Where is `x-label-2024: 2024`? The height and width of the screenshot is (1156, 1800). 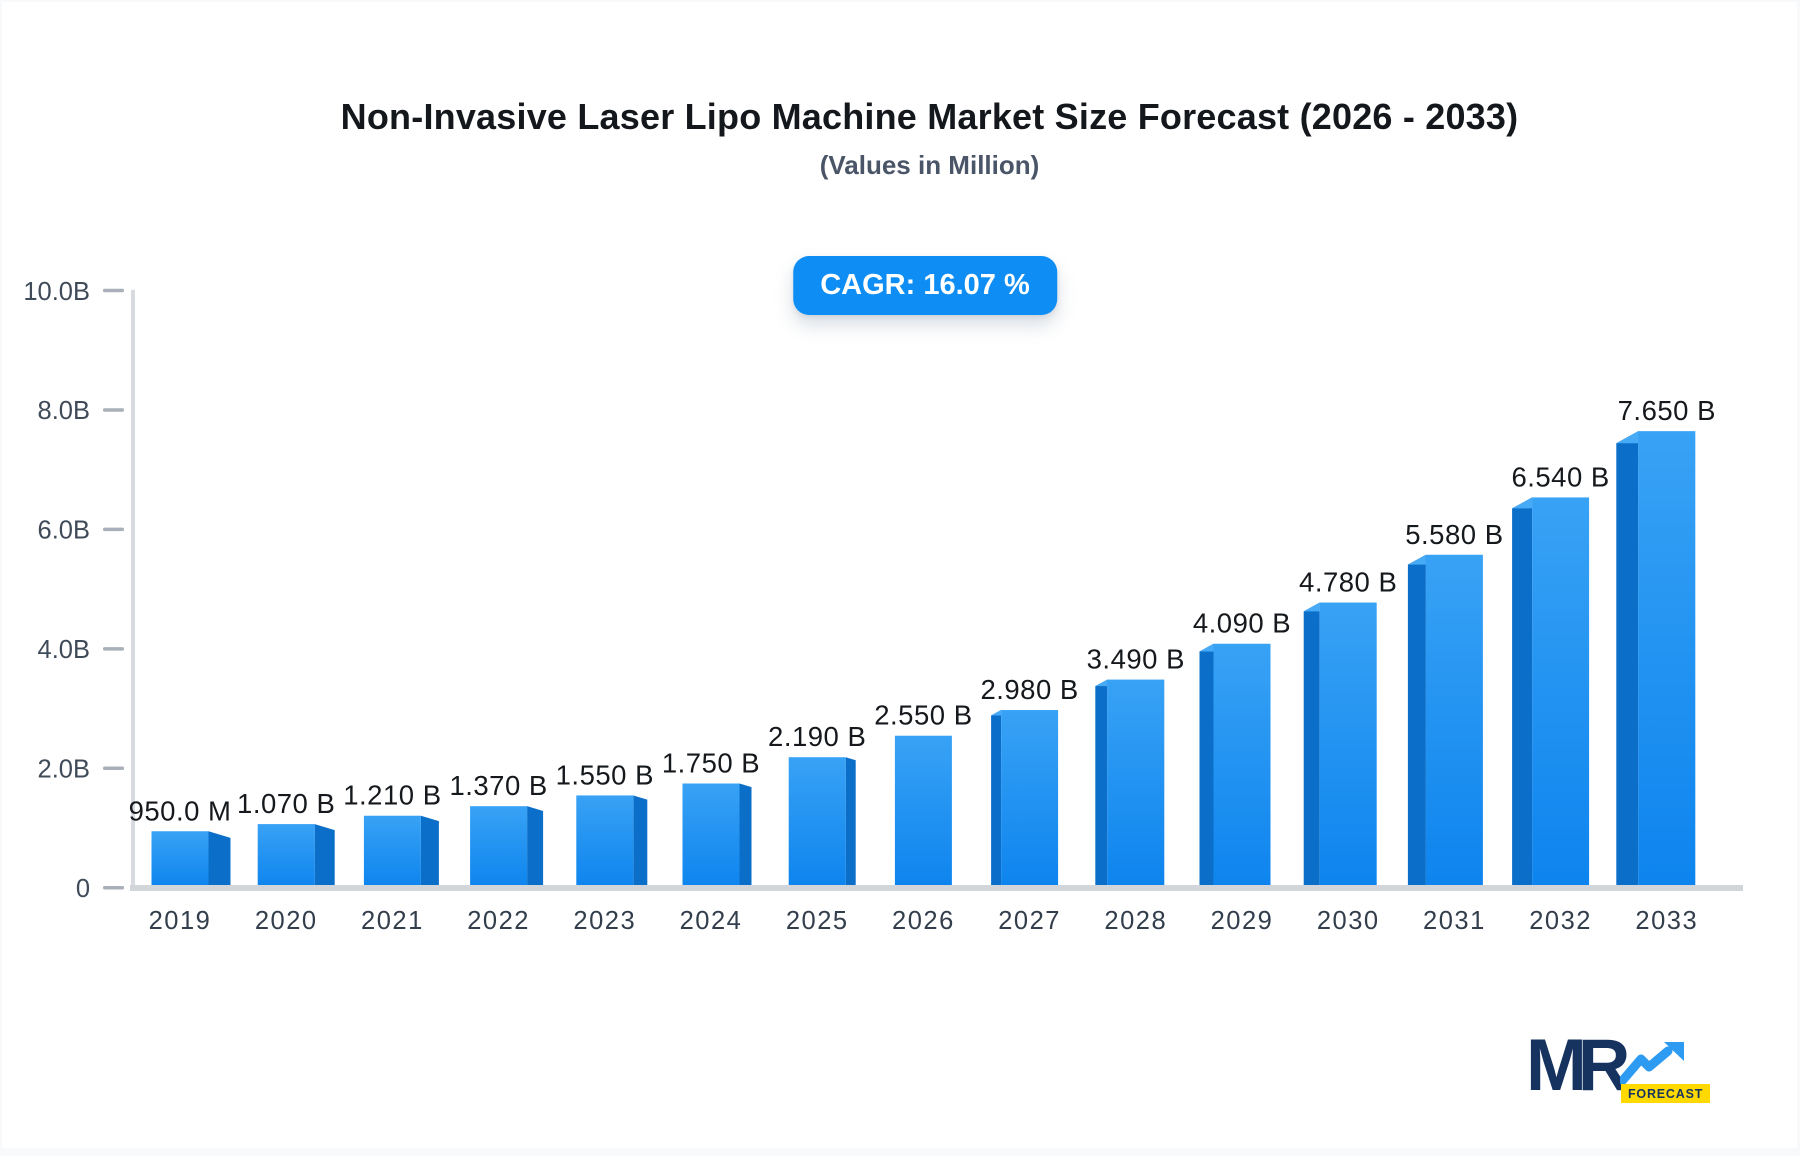
x-label-2024: 2024 is located at coordinates (711, 921).